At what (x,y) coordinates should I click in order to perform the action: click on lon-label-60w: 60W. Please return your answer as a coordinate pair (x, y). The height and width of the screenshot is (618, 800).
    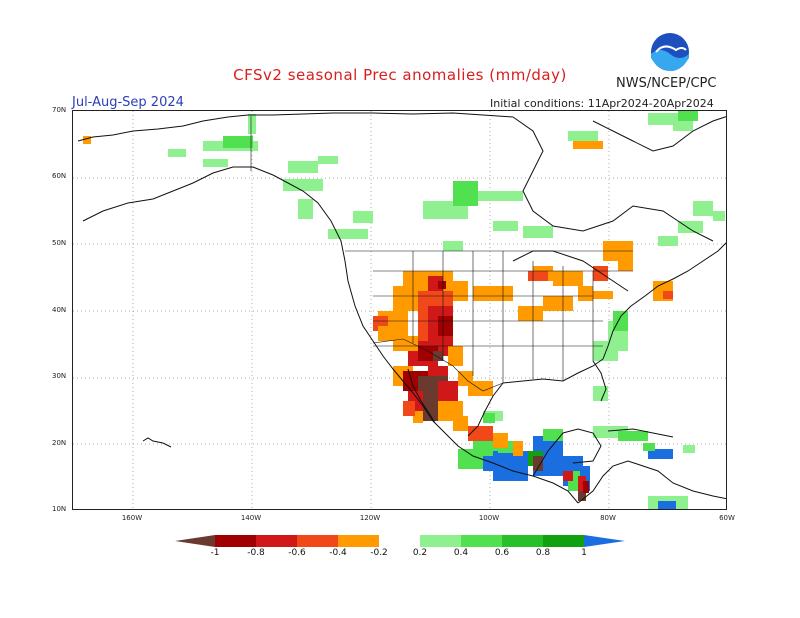
    Looking at the image, I should click on (727, 518).